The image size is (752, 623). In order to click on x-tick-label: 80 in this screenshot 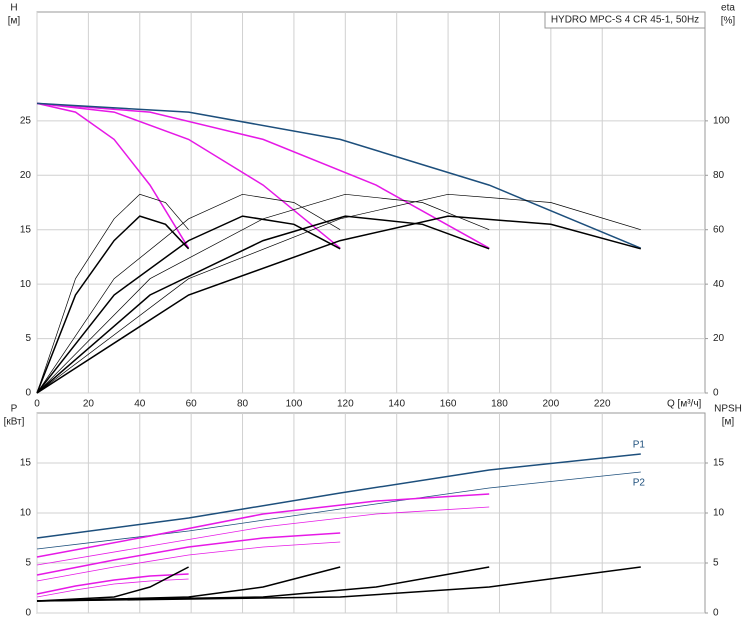, I will do `click(243, 404)`.